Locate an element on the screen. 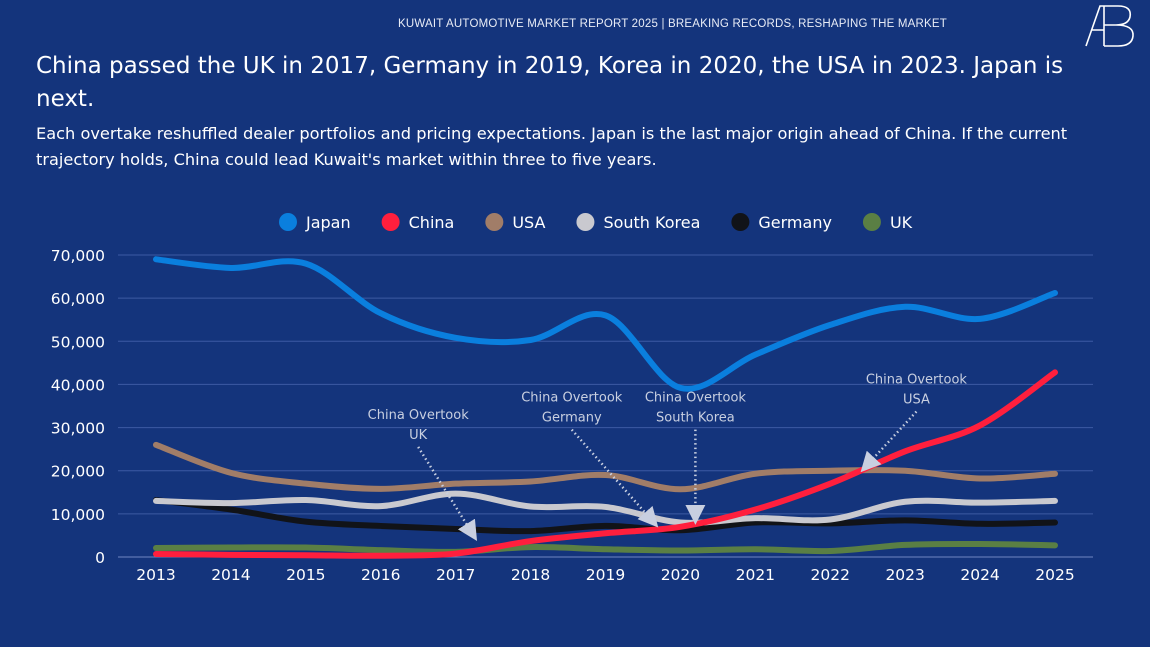 The image size is (1150, 647). legend-label: Germany is located at coordinates (795, 222).